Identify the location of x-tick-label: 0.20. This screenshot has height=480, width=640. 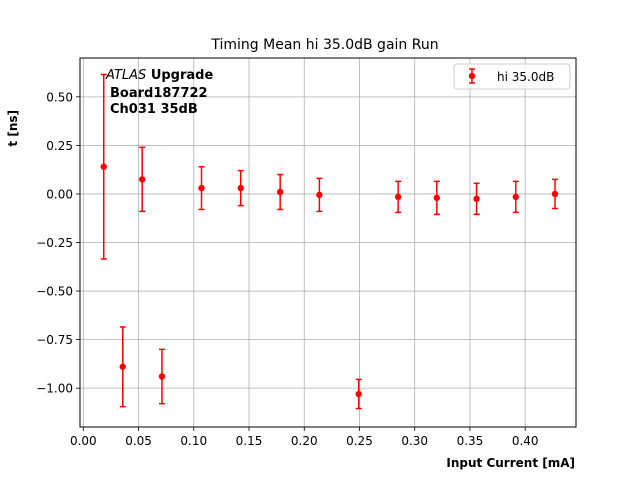
(304, 441).